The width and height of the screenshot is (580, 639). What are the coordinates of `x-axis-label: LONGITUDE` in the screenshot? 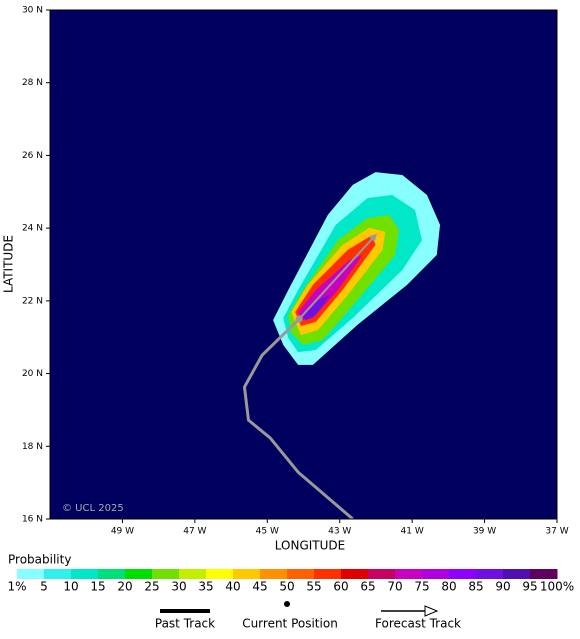 It's located at (310, 546).